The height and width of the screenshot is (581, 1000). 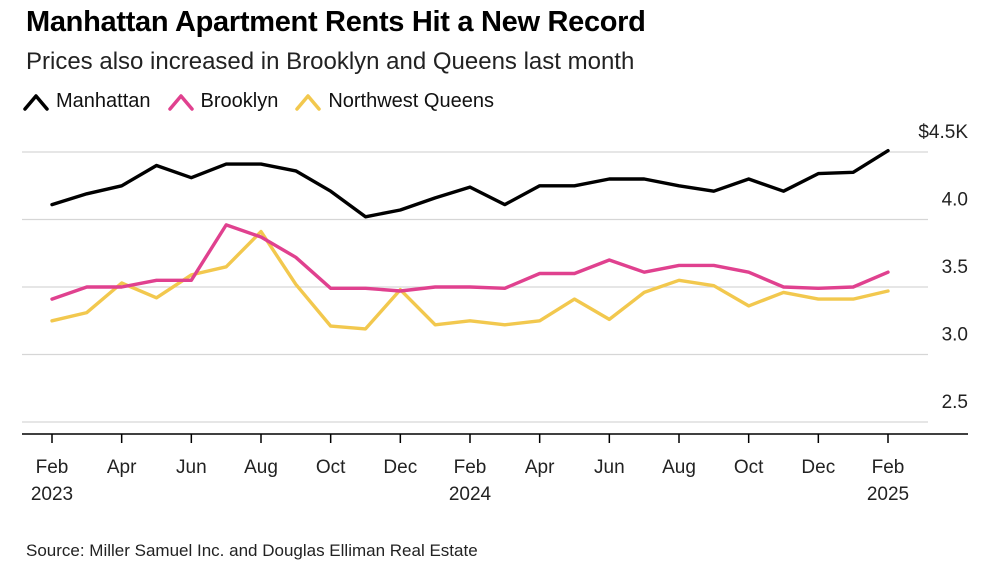 I want to click on series-line-manhattan, so click(x=470, y=183).